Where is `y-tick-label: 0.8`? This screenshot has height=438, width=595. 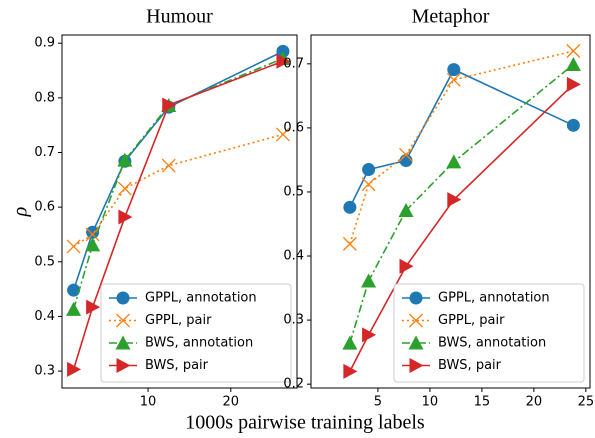 y-tick-label: 0.8 is located at coordinates (44, 97).